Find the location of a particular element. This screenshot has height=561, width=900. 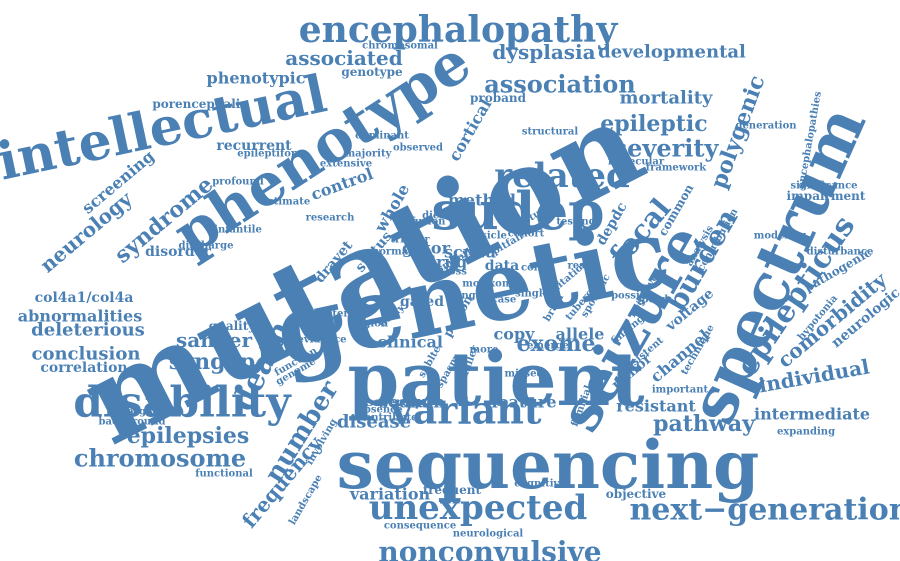

cloud-word-exome: exome is located at coordinates (555, 344).